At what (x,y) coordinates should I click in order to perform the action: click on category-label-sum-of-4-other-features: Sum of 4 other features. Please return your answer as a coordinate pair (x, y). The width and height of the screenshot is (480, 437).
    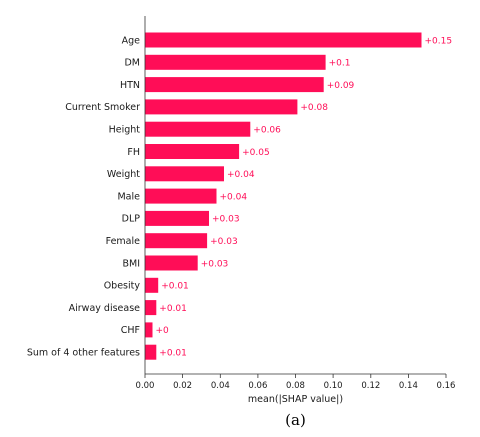
    Looking at the image, I should click on (83, 353).